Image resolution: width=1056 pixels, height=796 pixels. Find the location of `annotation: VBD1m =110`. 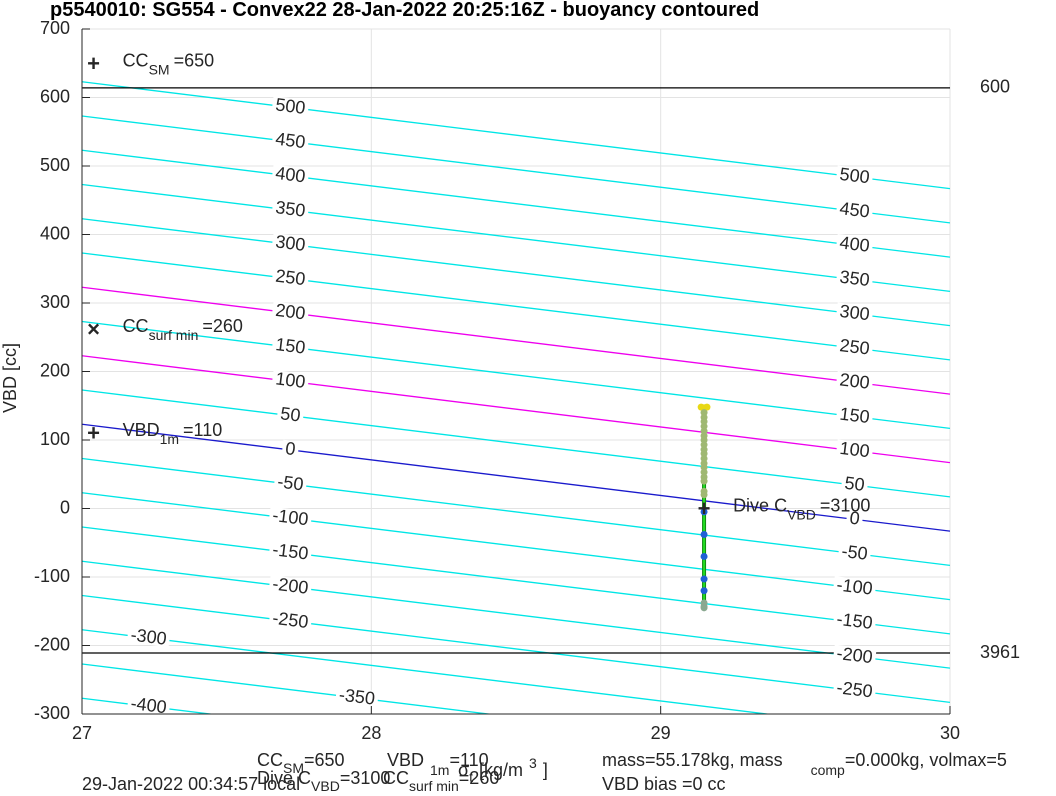

annotation: VBD1m =110 is located at coordinates (173, 433).